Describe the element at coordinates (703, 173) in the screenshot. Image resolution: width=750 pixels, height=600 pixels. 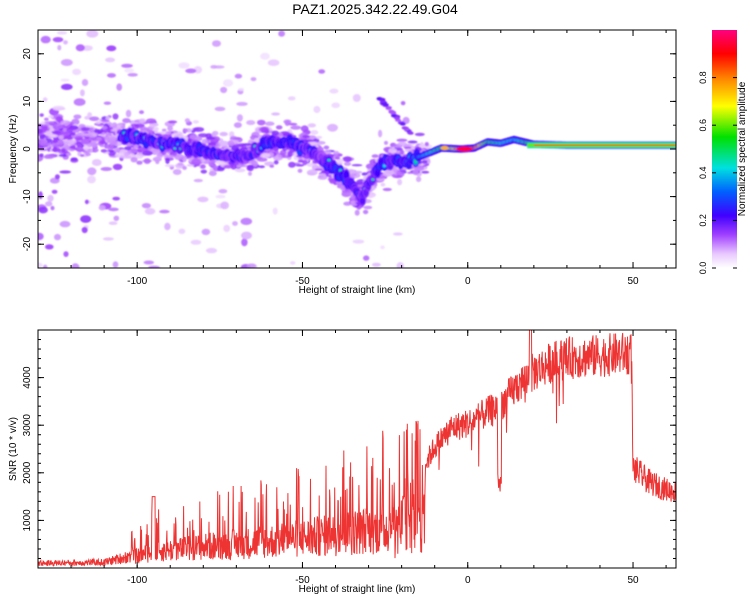
I see `colorbar-tick-label: 0.4` at that location.